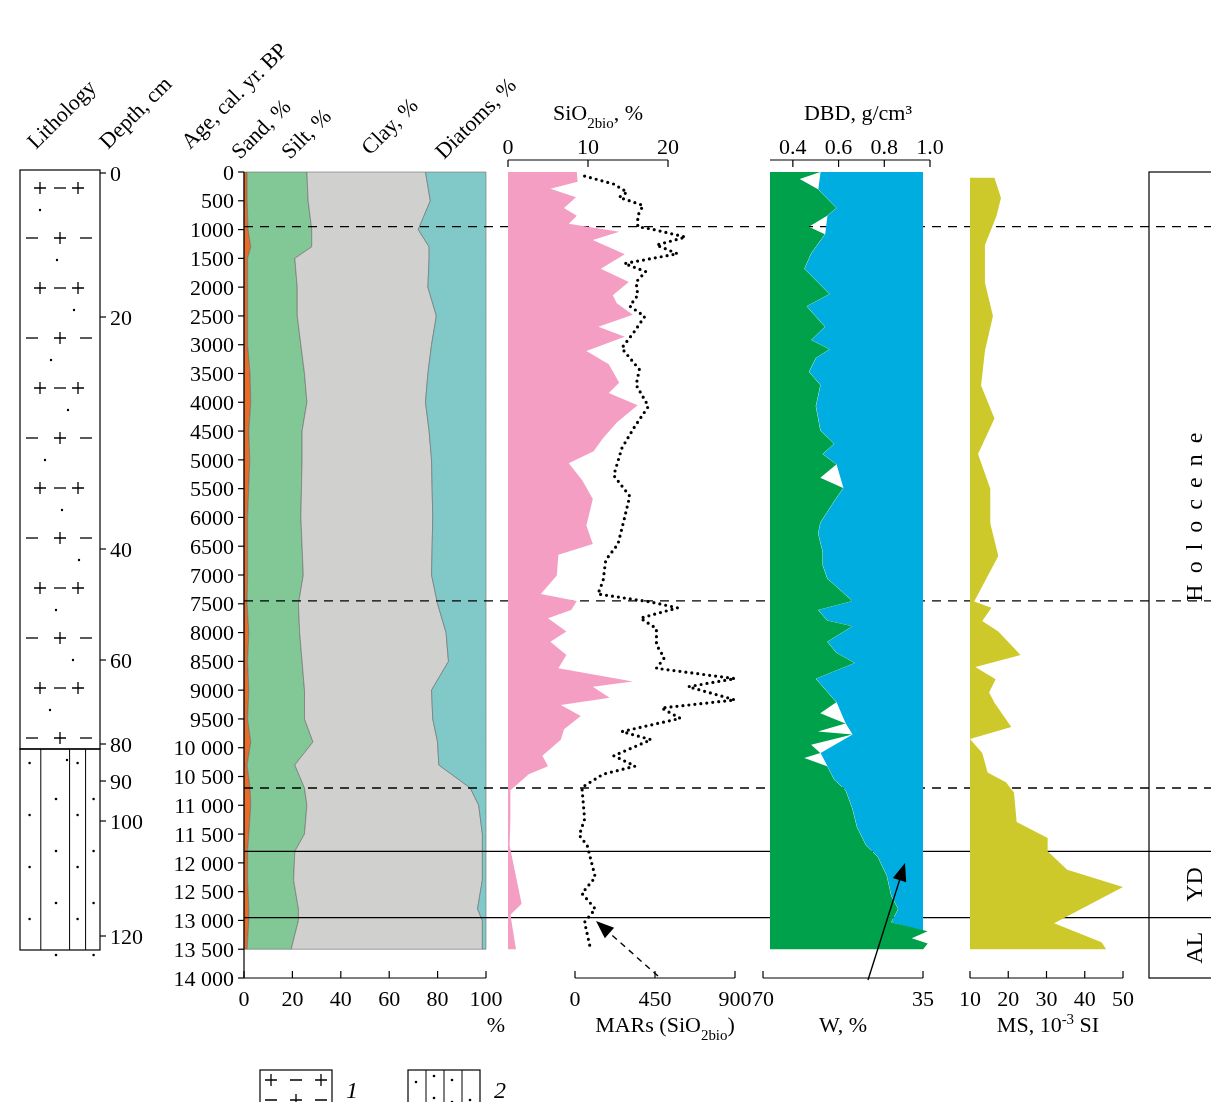 This screenshot has width=1211, height=1102. Describe the element at coordinates (858, 112) in the screenshot. I see `x2-axis-title: DBD, g/cm³` at that location.